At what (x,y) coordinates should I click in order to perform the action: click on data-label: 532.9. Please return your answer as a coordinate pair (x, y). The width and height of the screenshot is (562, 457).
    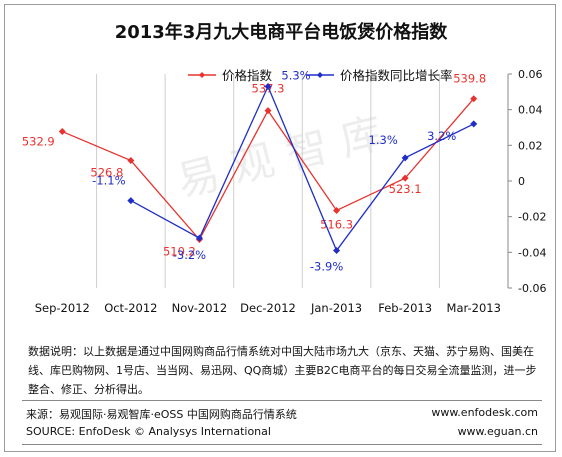
    Looking at the image, I should click on (38, 142).